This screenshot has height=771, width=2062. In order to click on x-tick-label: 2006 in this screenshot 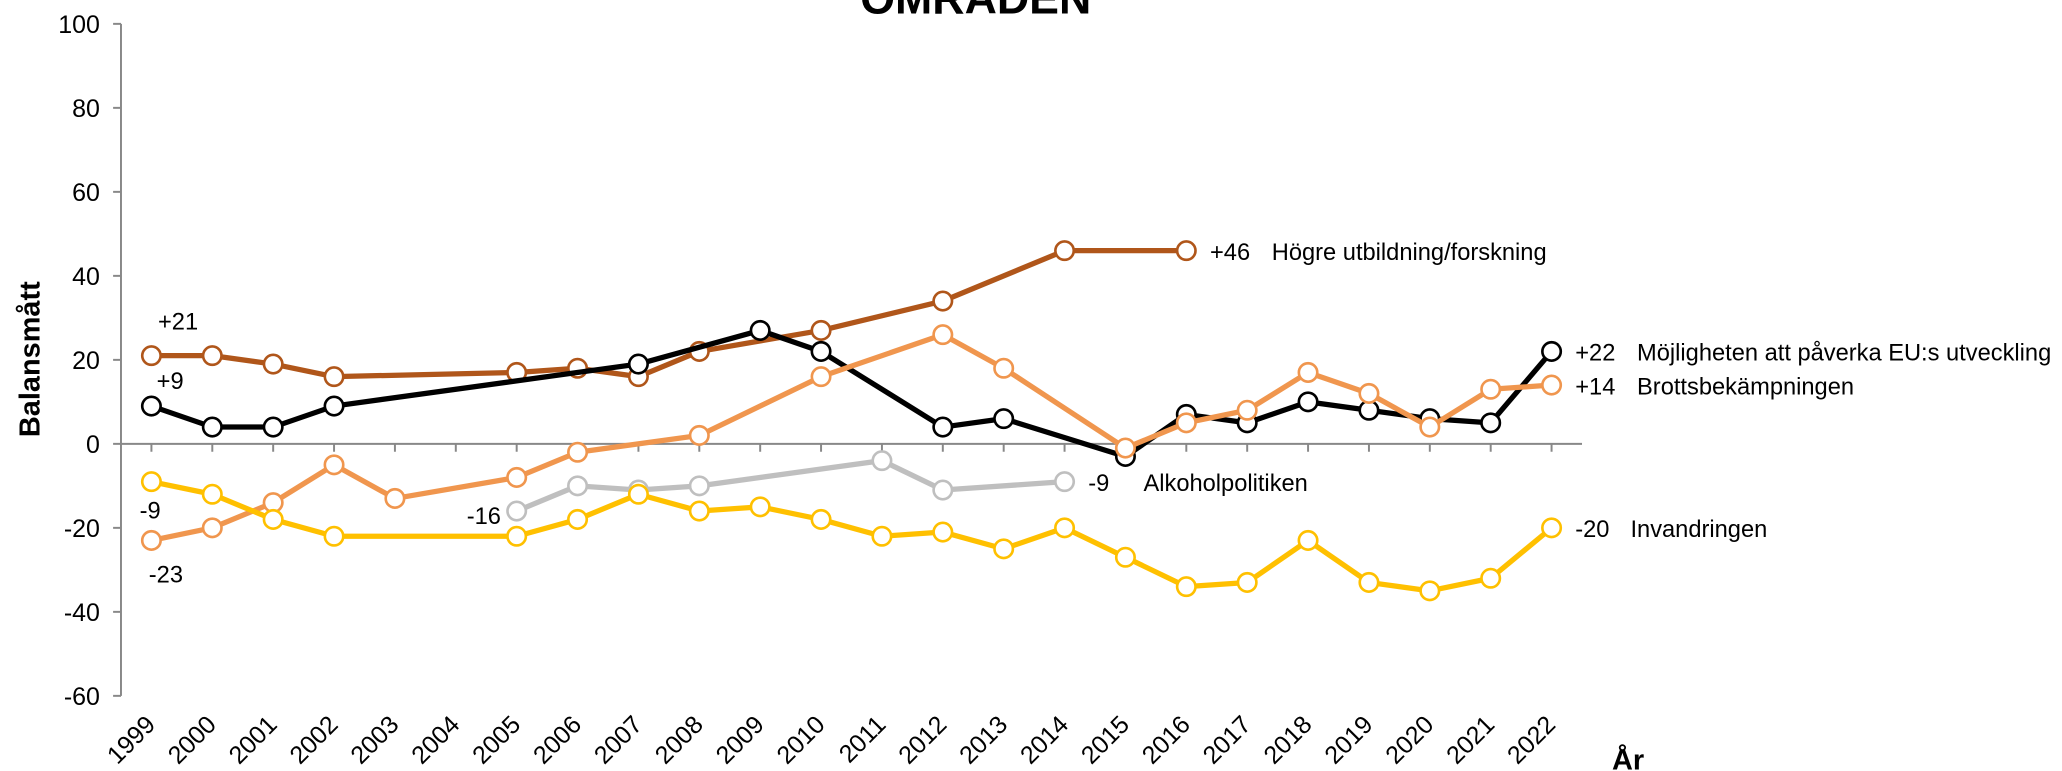, I will do `click(557, 740)`.